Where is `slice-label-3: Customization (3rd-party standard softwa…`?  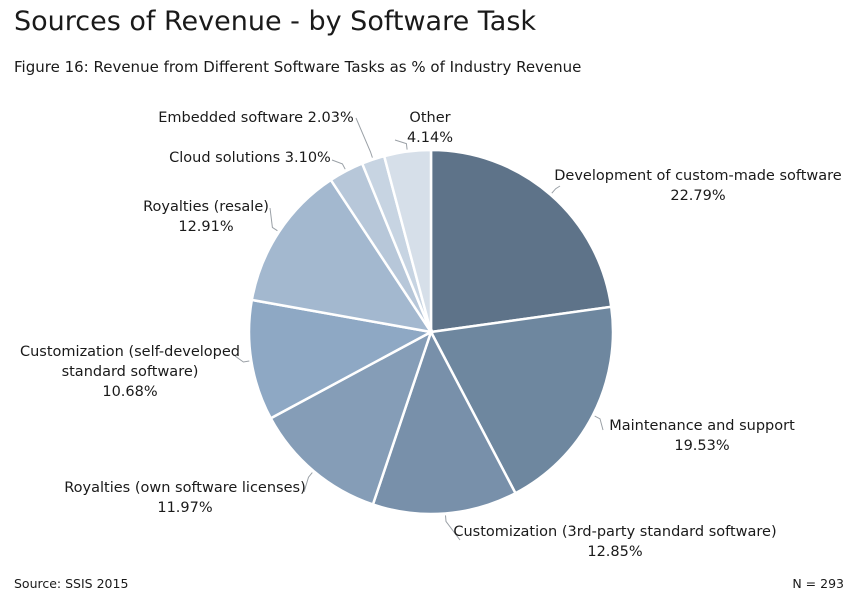
slice-label-3: Customization (3rd-party standard softwa… is located at coordinates (614, 542).